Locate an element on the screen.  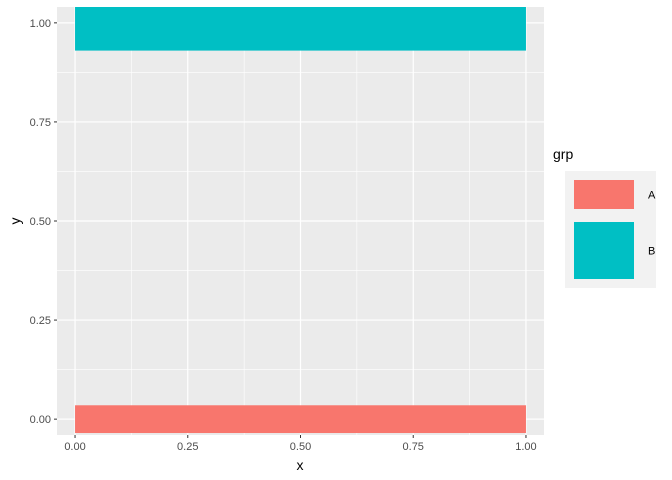
y-axis: 0.00 0.25 0.50 0.75 1.00 is located at coordinates (43, 222).